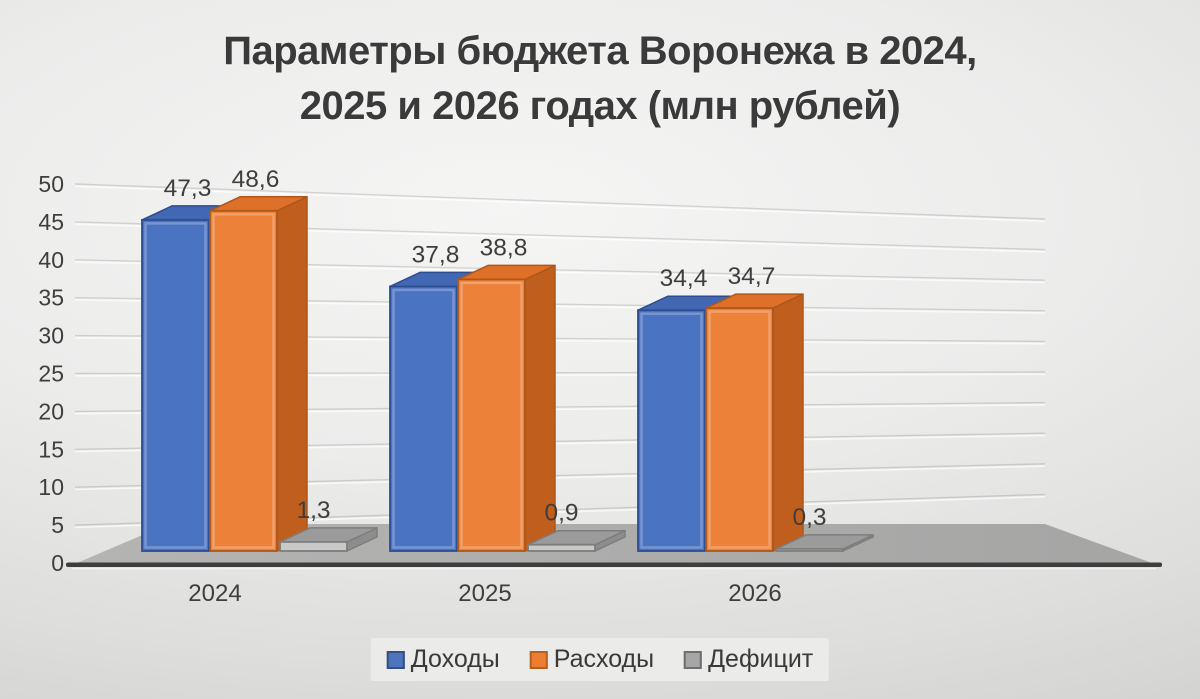 This screenshot has height=699, width=1200. What do you see at coordinates (51, 222) in the screenshot?
I see `y-tick-label: 45` at bounding box center [51, 222].